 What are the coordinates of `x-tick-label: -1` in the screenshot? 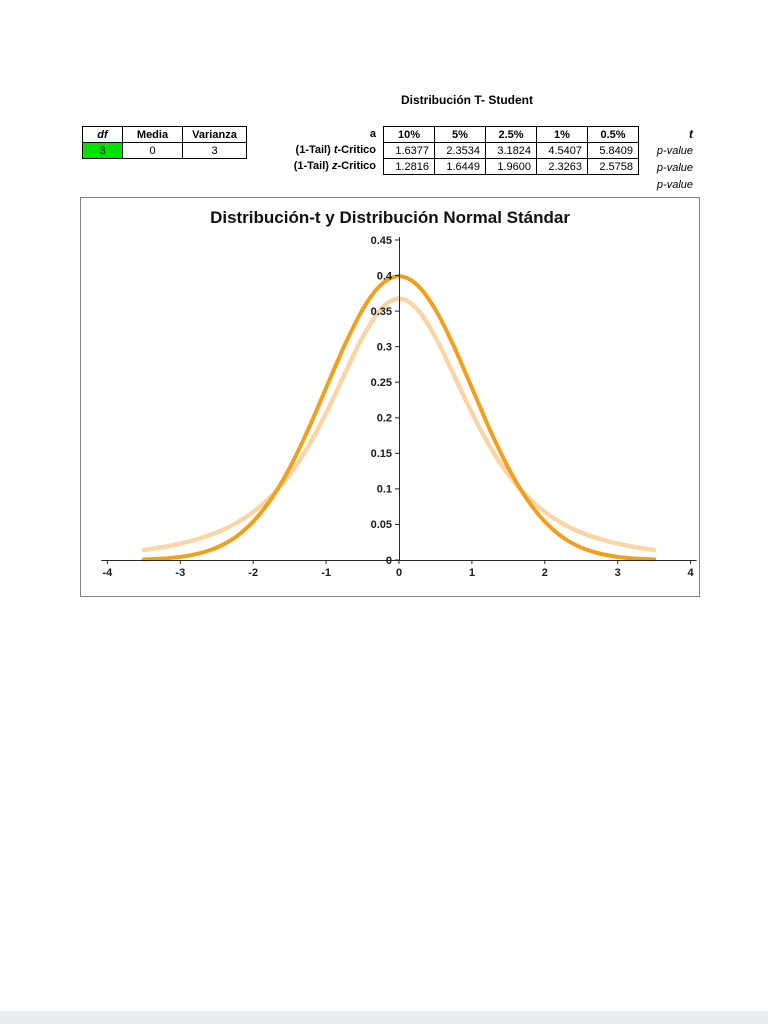 It's located at (326, 573).